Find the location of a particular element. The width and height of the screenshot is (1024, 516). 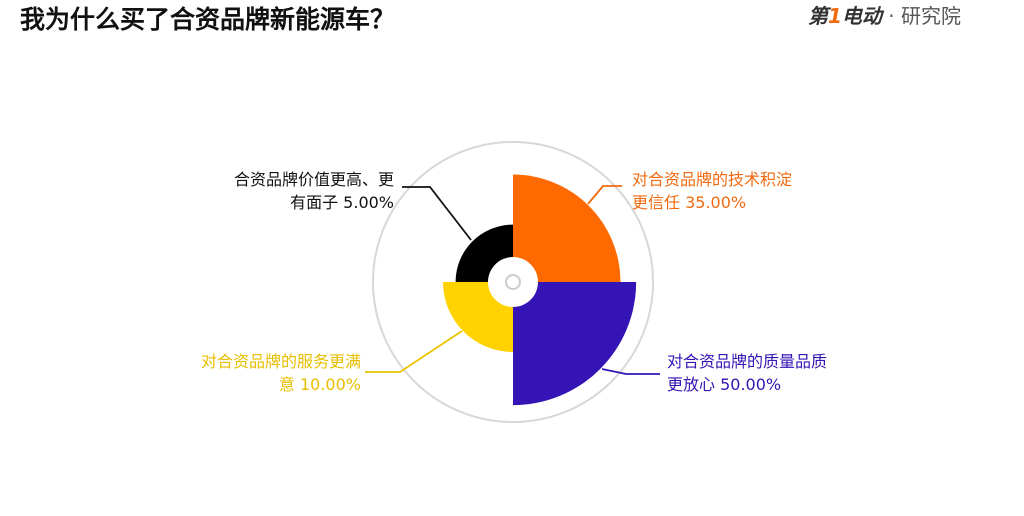

pct-label: 5.00% is located at coordinates (368, 202).